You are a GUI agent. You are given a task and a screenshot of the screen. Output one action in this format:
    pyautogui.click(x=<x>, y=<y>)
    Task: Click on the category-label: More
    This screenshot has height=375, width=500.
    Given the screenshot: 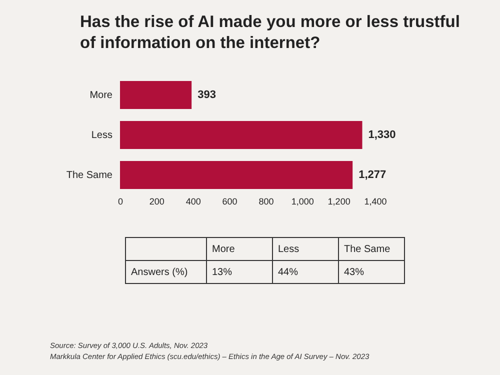 What is the action you would take?
    pyautogui.click(x=239, y=249)
    